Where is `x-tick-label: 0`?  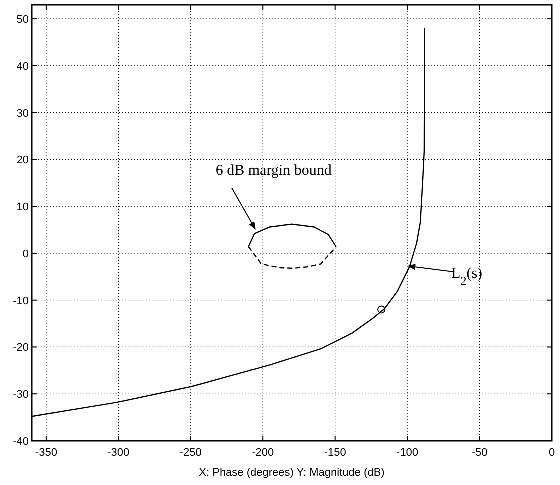 x-tick-label: 0 is located at coordinates (552, 453).